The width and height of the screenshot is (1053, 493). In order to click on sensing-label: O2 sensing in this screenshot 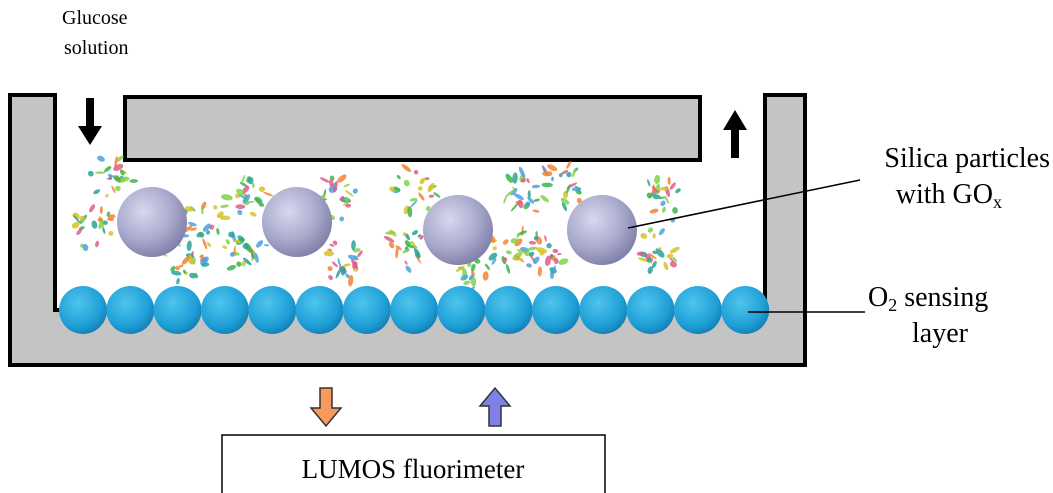, I will do `click(928, 298)`.